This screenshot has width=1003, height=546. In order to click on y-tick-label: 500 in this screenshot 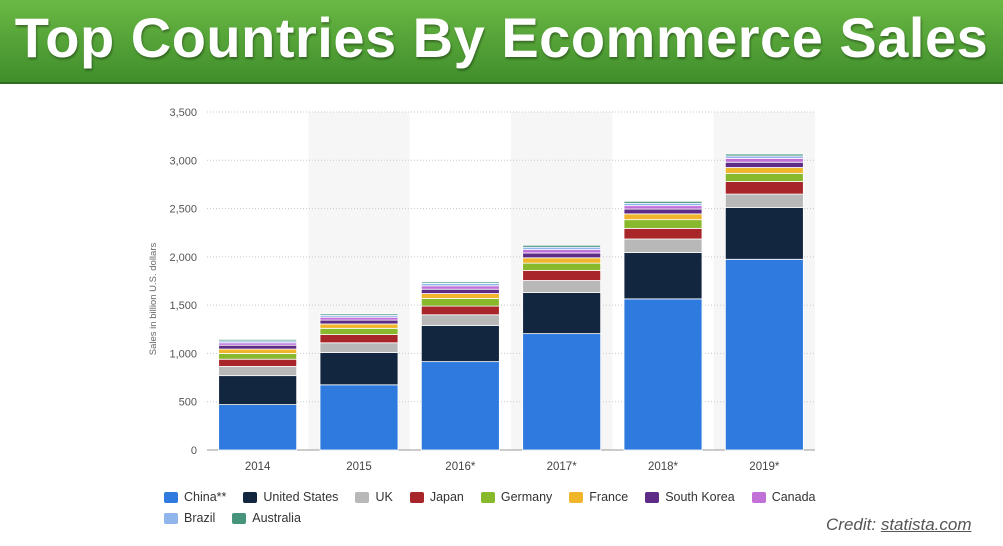, I will do `click(188, 403)`.